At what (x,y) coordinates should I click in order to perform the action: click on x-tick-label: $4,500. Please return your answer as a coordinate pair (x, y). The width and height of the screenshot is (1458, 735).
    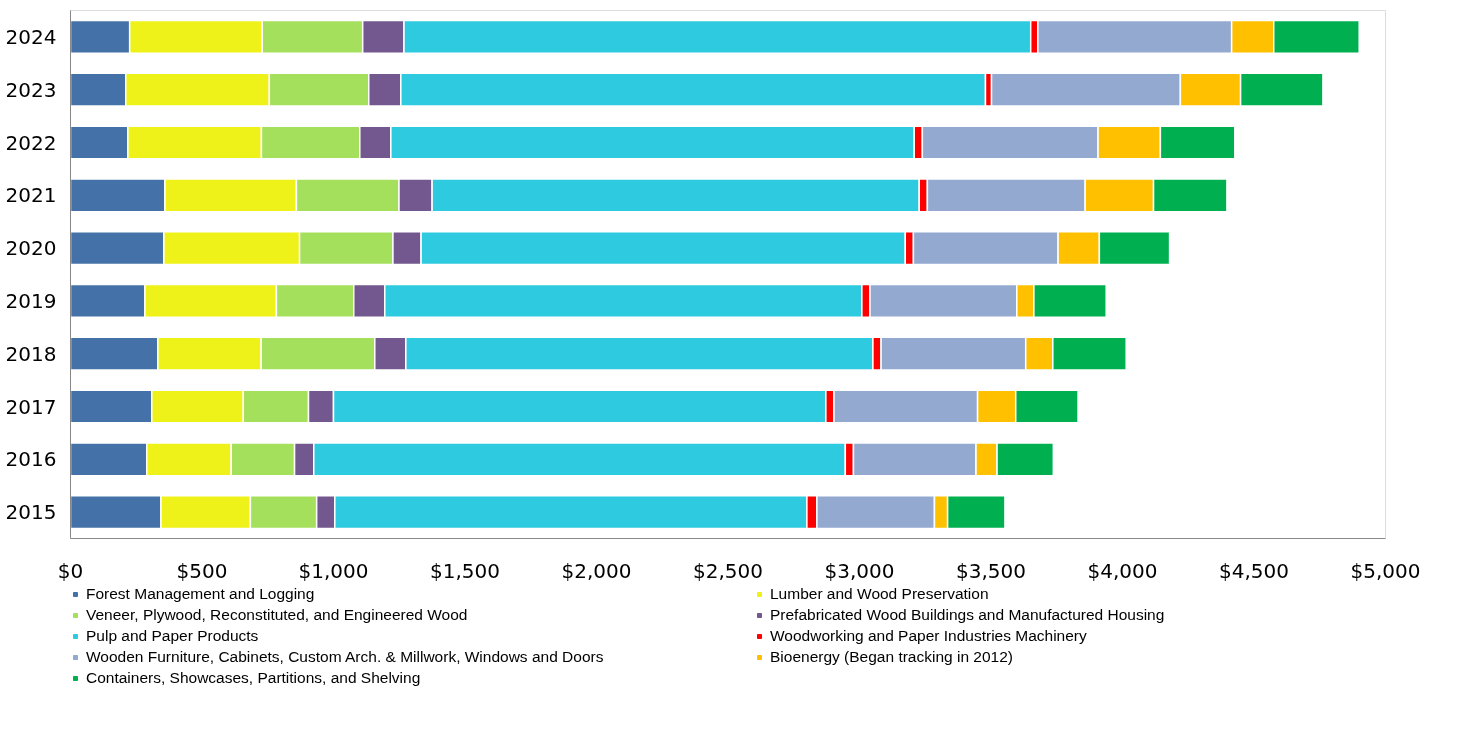
    Looking at the image, I should click on (1254, 570).